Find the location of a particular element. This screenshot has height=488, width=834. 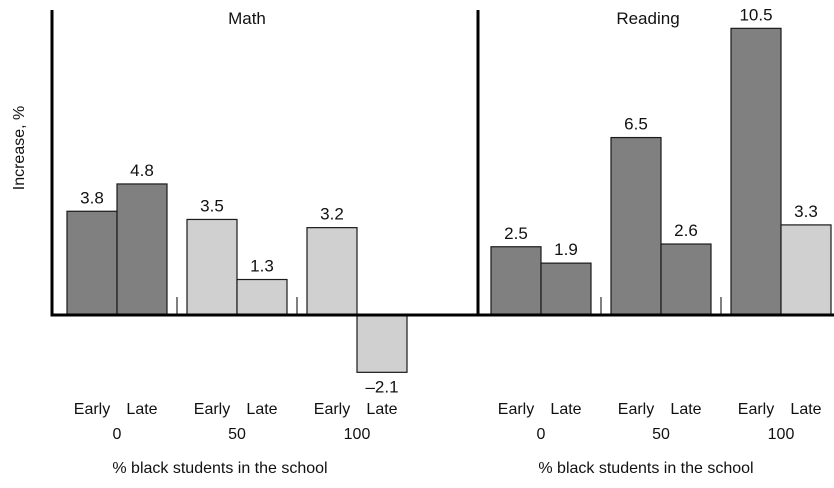

panel-1-tick-0-early: Early is located at coordinates (92, 409).